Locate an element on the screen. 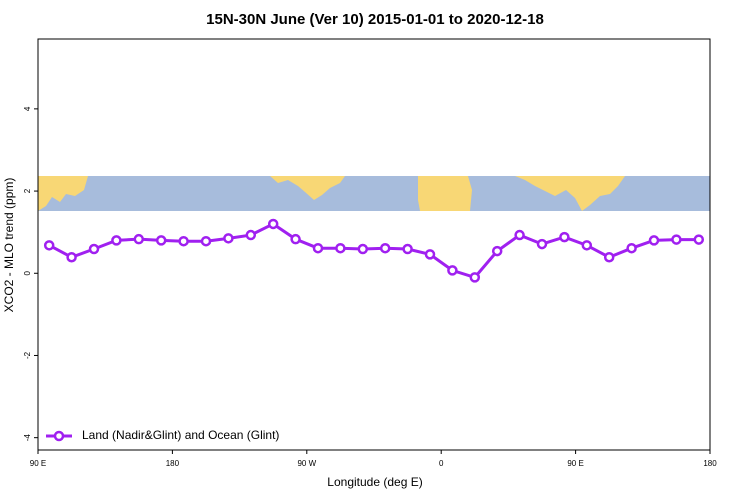  y-axis-label: XCO2 - MLO trend (ppm) is located at coordinates (9, 245).